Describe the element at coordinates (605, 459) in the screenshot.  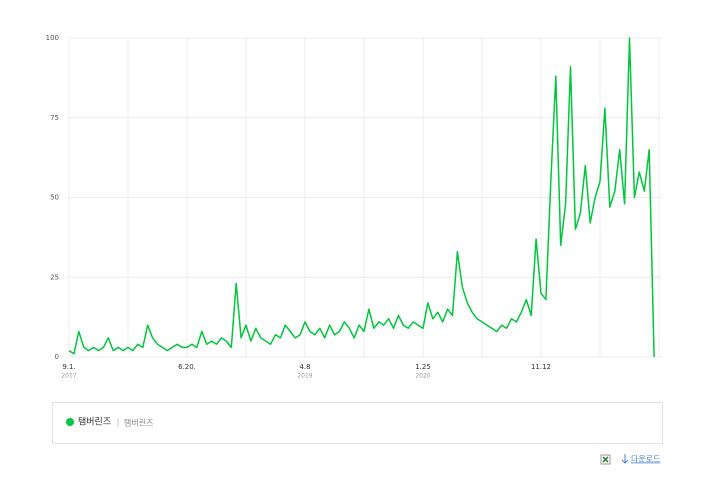
I see `excel-icon-mark` at that location.